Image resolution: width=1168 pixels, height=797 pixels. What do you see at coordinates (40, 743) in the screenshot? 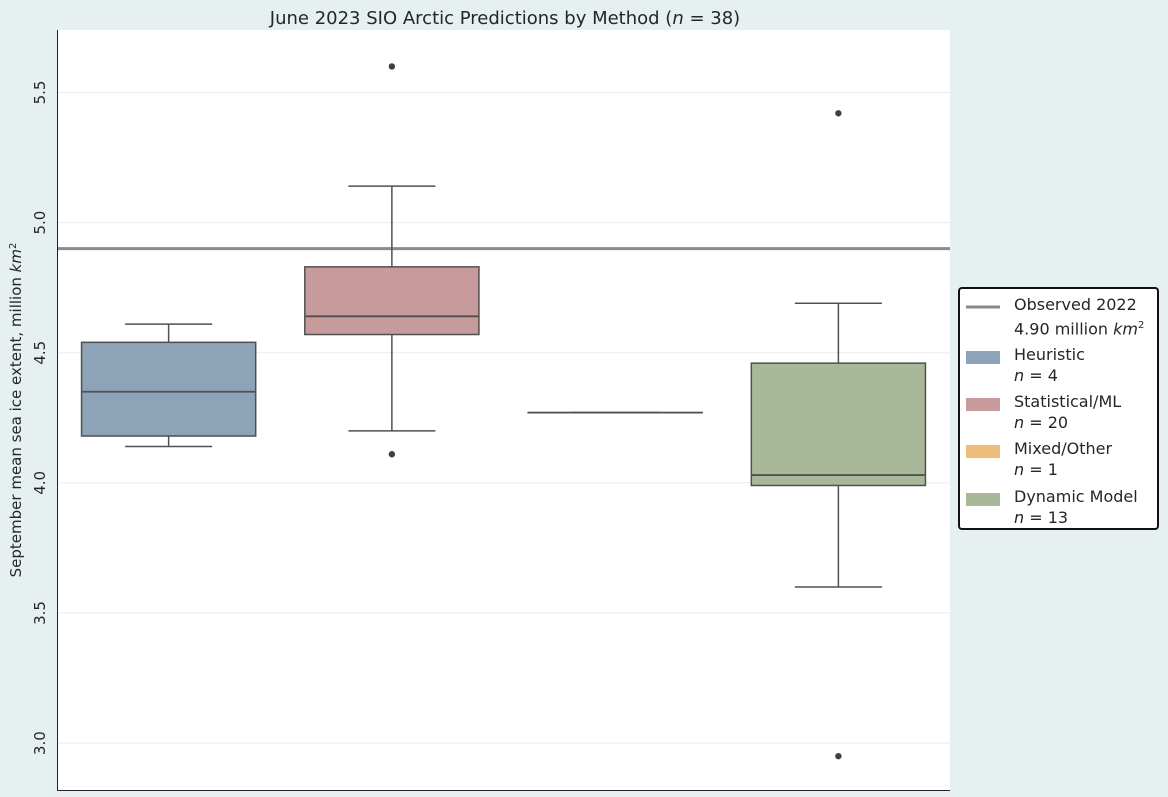
I see `y-tick-label: 3.0` at bounding box center [40, 743].